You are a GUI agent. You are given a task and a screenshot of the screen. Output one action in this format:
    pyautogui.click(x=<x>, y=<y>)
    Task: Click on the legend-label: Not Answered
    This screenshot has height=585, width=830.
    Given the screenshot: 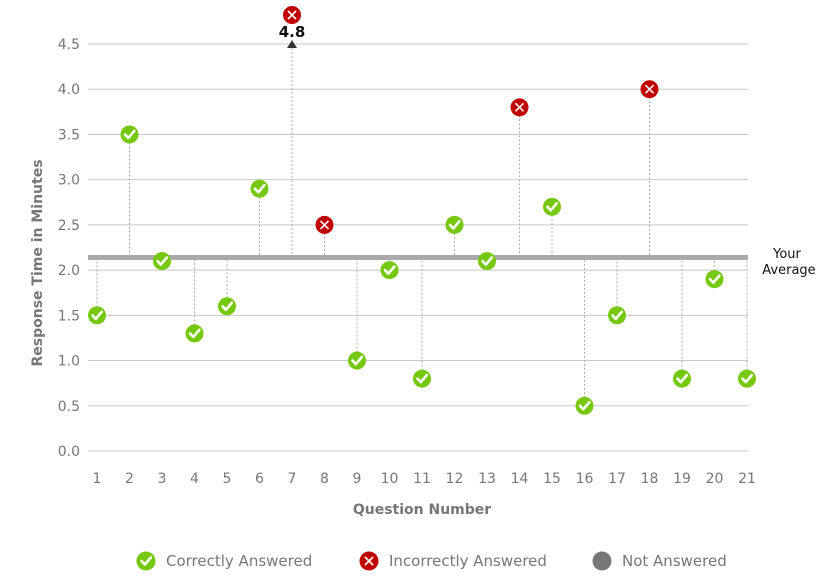 What is the action you would take?
    pyautogui.click(x=674, y=561)
    